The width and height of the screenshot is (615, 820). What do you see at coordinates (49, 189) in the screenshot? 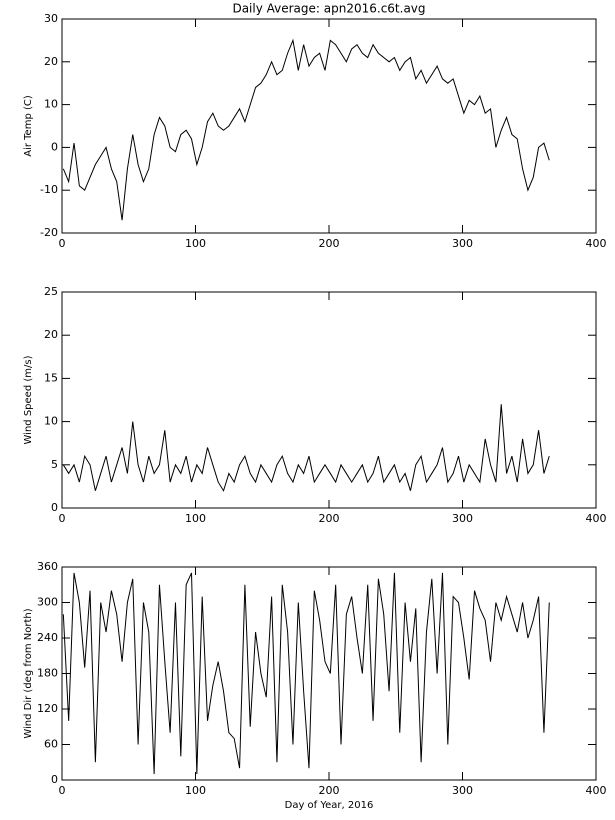
I see `y-tick-label: -10` at bounding box center [49, 189].